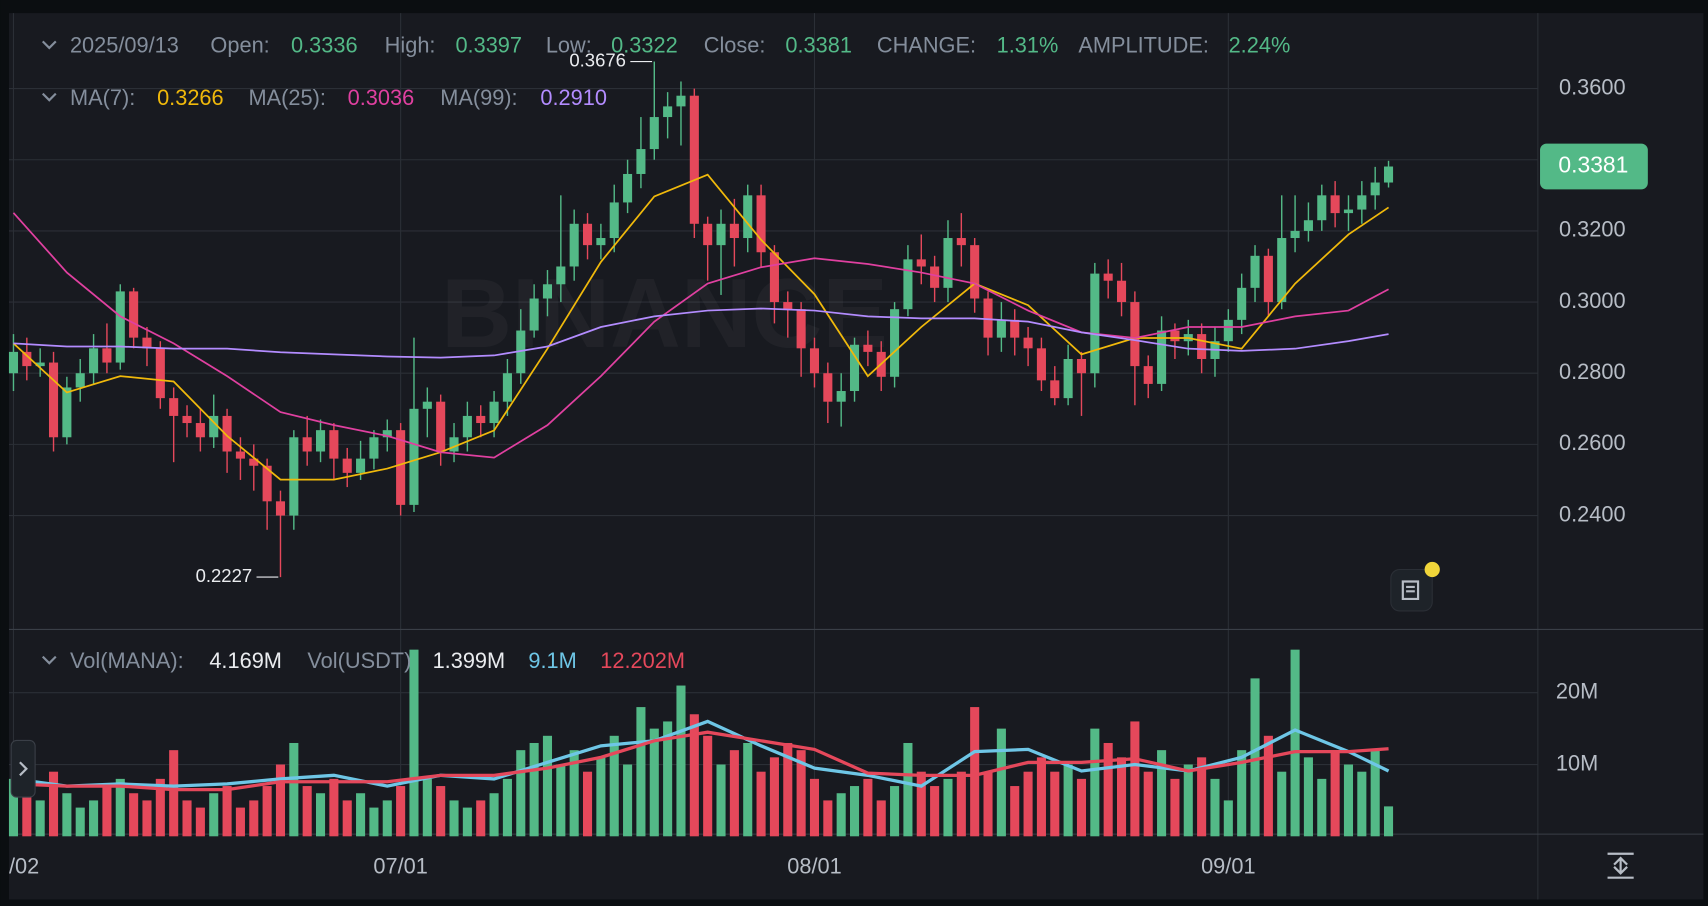 Image resolution: width=1708 pixels, height=906 pixels. I want to click on vol-usdt-value: 1.399M, so click(469, 660).